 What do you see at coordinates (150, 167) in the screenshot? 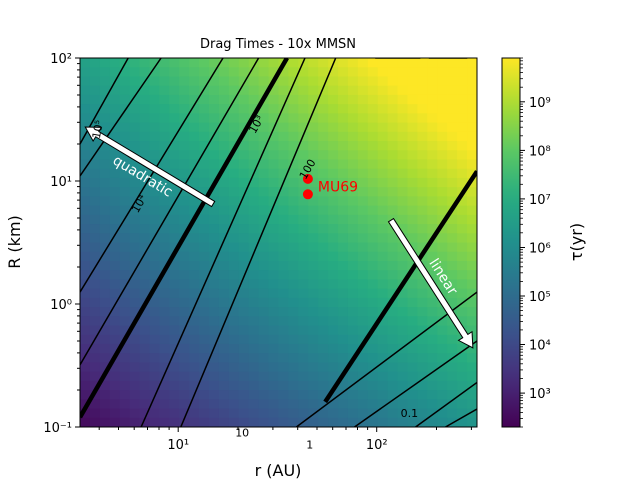
I see `arrow-shape` at bounding box center [150, 167].